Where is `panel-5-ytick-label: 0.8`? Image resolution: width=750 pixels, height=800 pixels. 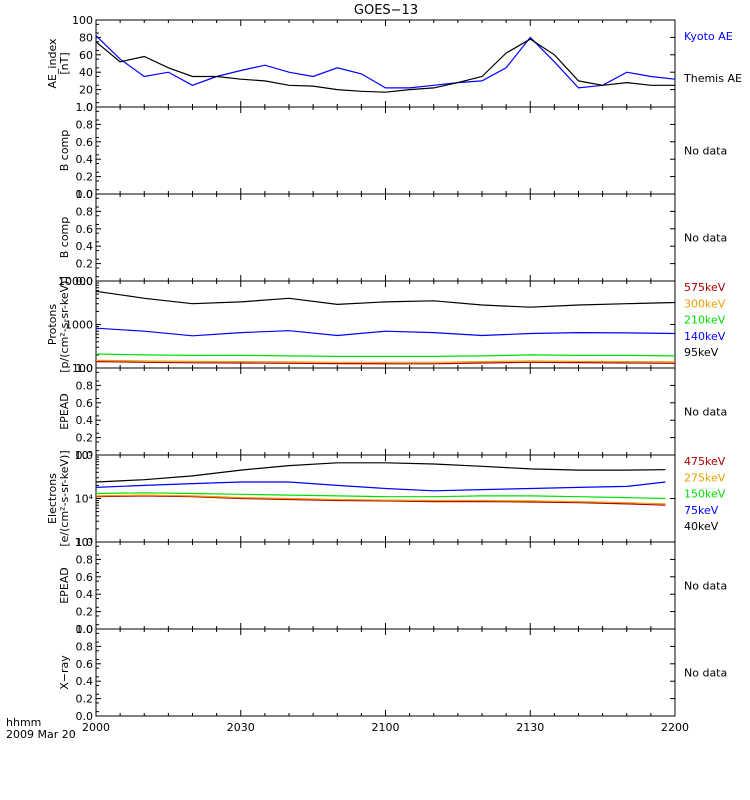
panel-5-ytick-label: 0.8 is located at coordinates (85, 385).